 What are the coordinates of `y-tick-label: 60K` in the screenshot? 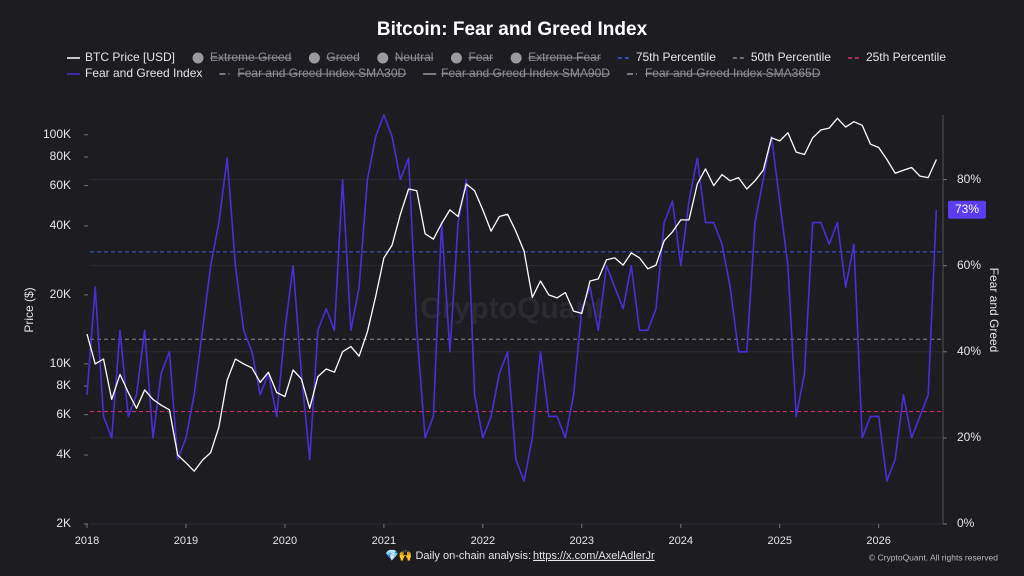 It's located at (60, 185).